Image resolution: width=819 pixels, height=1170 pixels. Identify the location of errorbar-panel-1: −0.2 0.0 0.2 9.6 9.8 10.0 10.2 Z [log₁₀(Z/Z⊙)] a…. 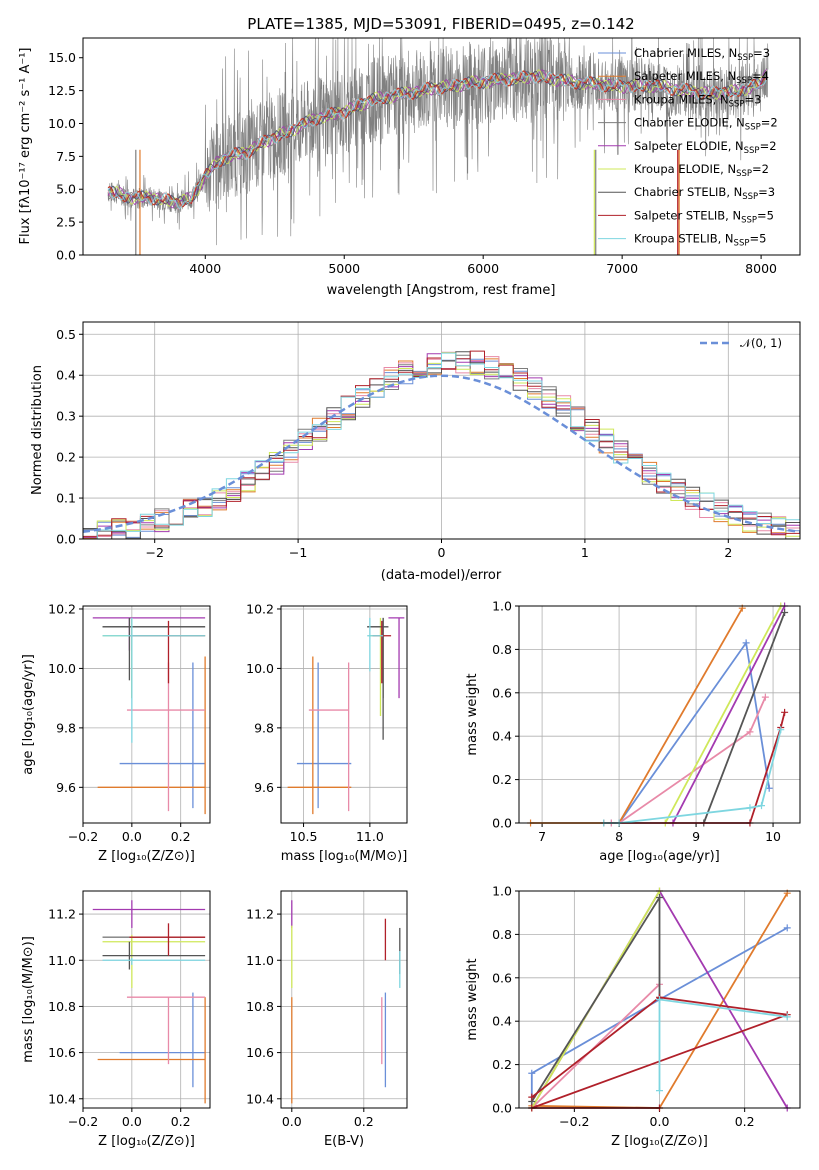
(116, 732).